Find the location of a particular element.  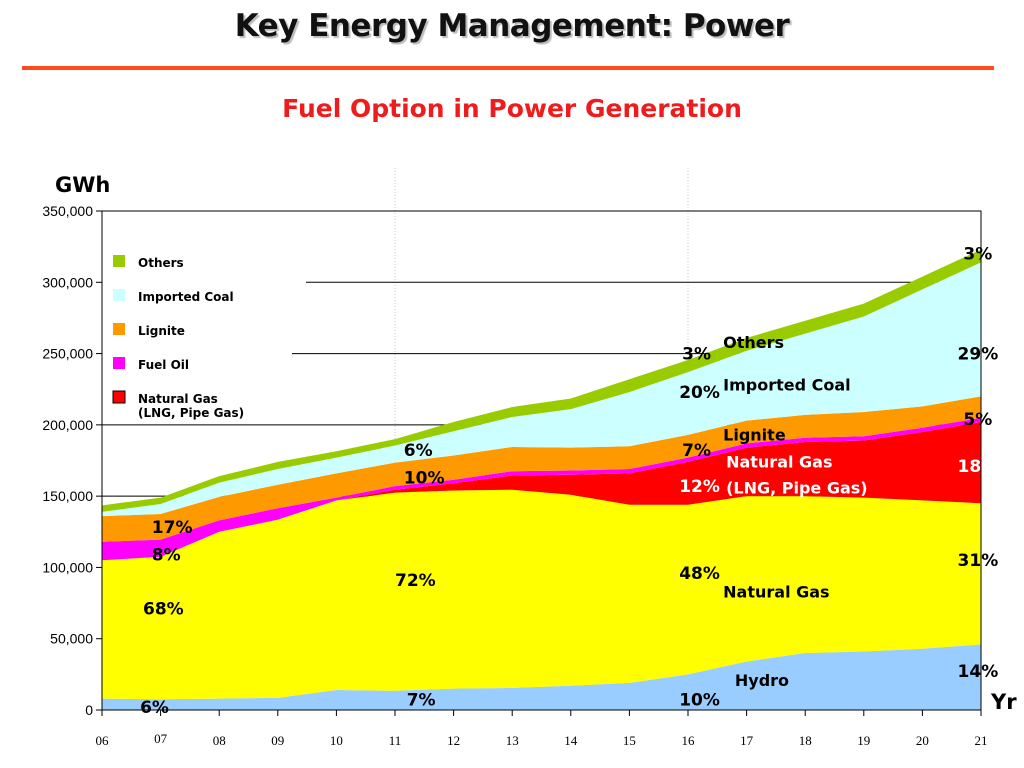

legend-swatch-imported_coal is located at coordinates (119, 295).